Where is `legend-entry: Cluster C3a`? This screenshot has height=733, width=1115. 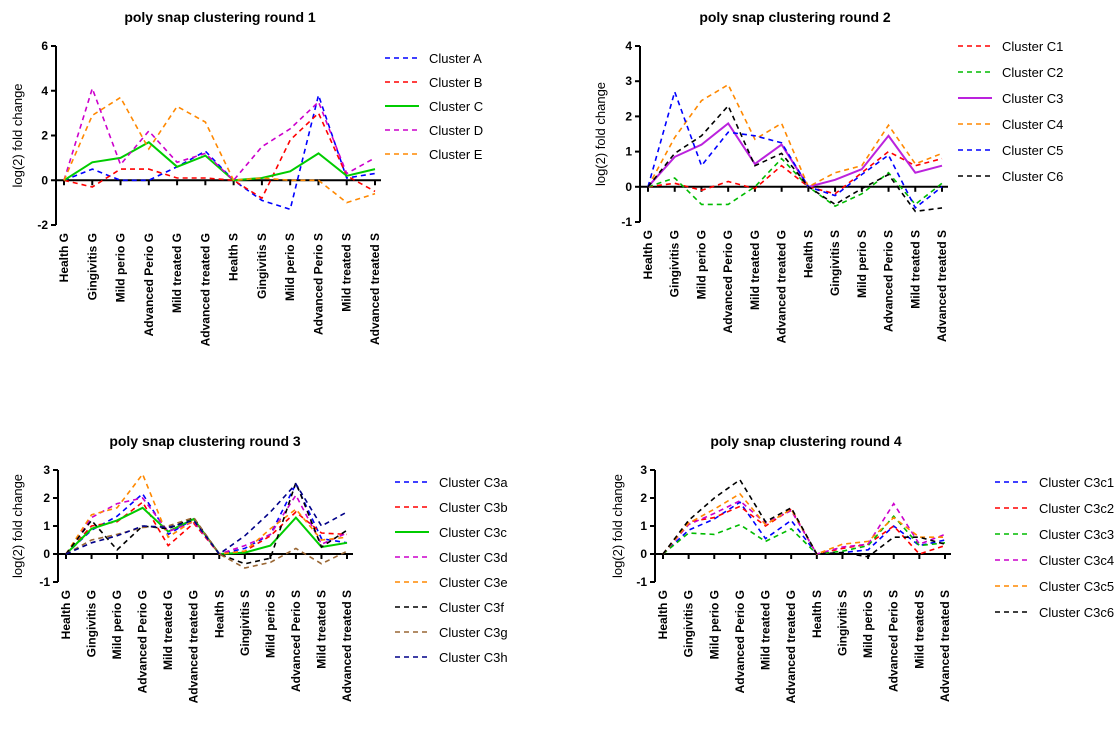 legend-entry: Cluster C3a is located at coordinates (473, 482).